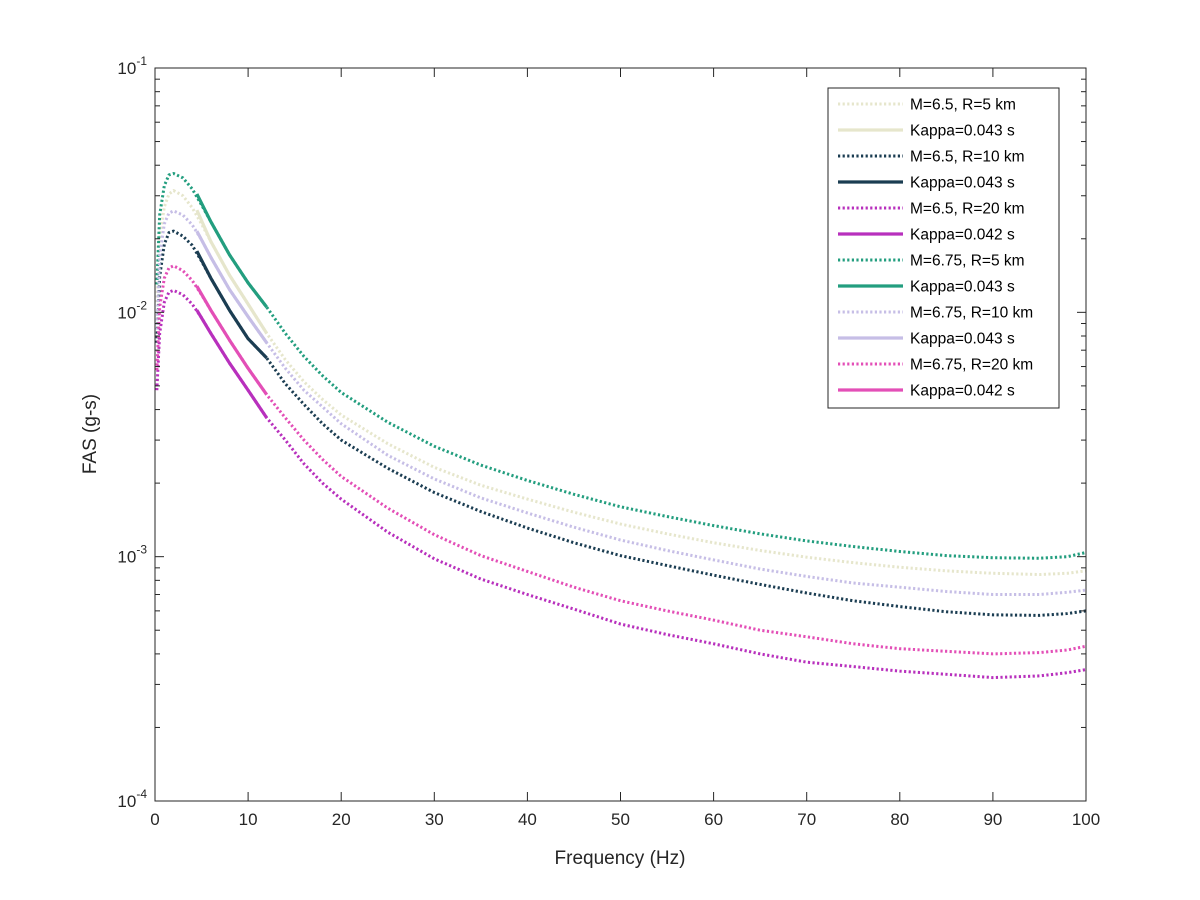 Image resolution: width=1200 pixels, height=900 pixels. Describe the element at coordinates (341, 819) in the screenshot. I see `x-tick-label: 20` at that location.